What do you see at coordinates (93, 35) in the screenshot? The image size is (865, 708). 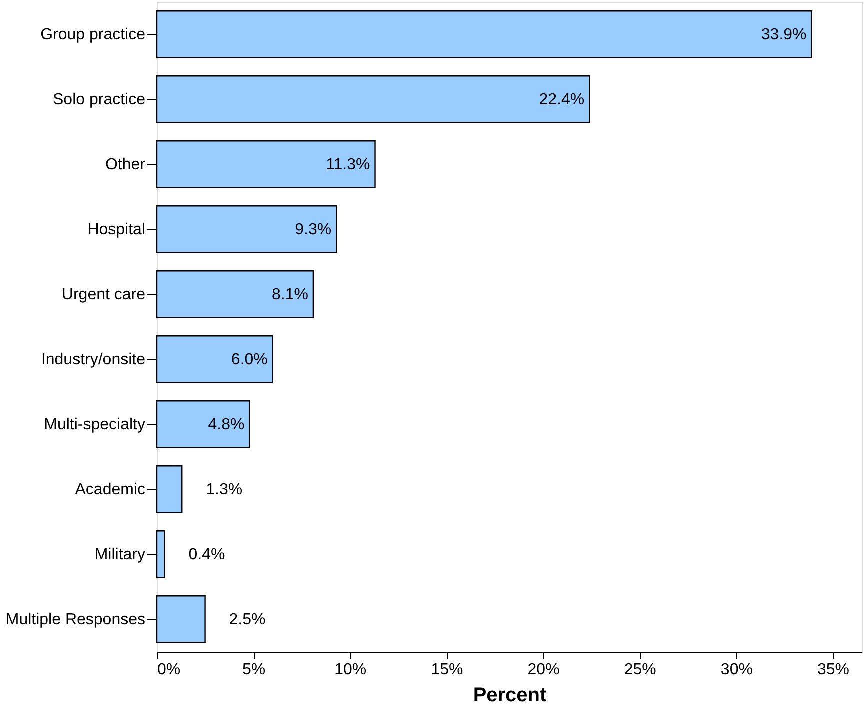 I see `y-tick-label: Group practice` at bounding box center [93, 35].